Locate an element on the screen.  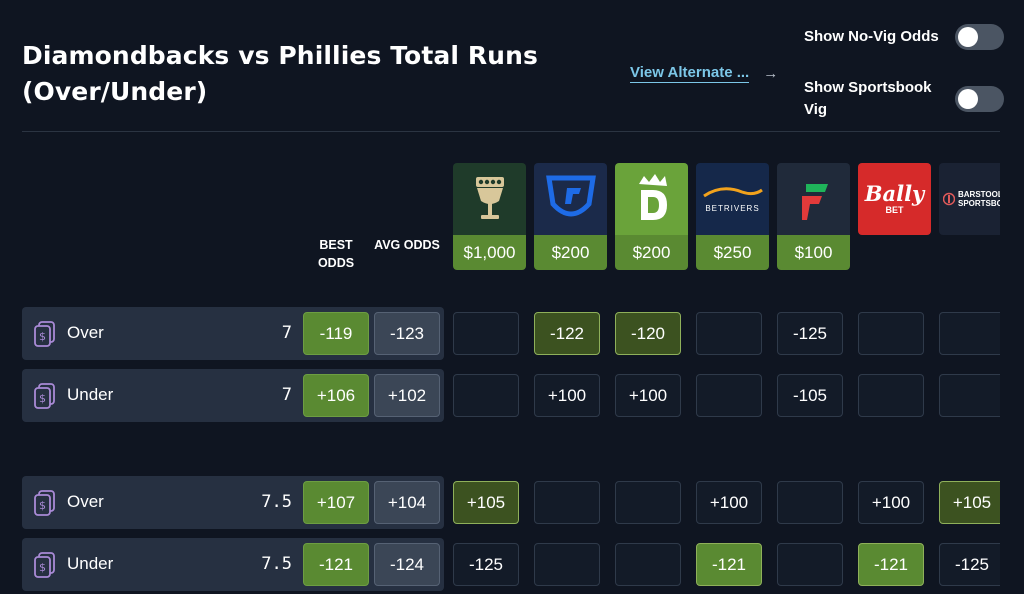
sportsbook-bonus: $1,000 is located at coordinates (489, 252).